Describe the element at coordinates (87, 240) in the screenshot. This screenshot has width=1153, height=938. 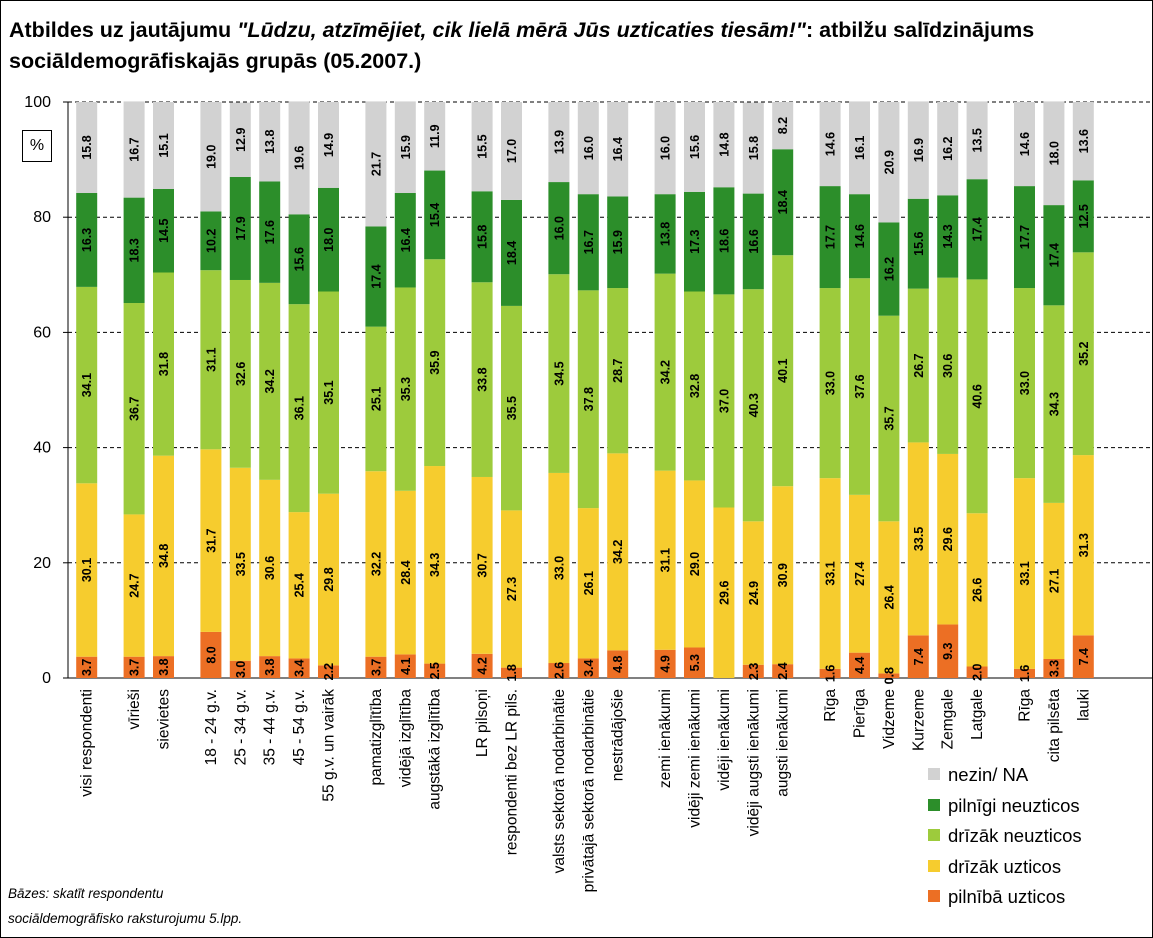
I see `data-label: 16.3` at that location.